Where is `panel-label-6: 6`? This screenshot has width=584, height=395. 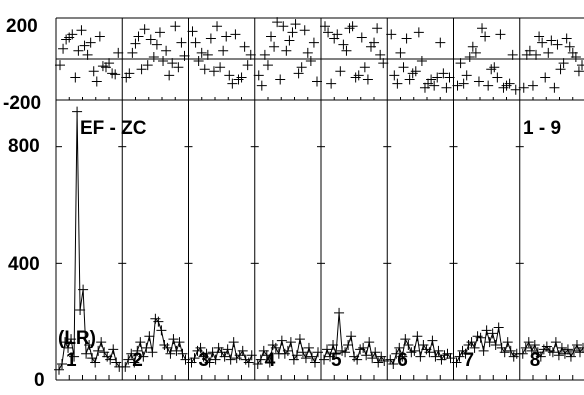
panel-label-6: 6 is located at coordinates (402, 360).